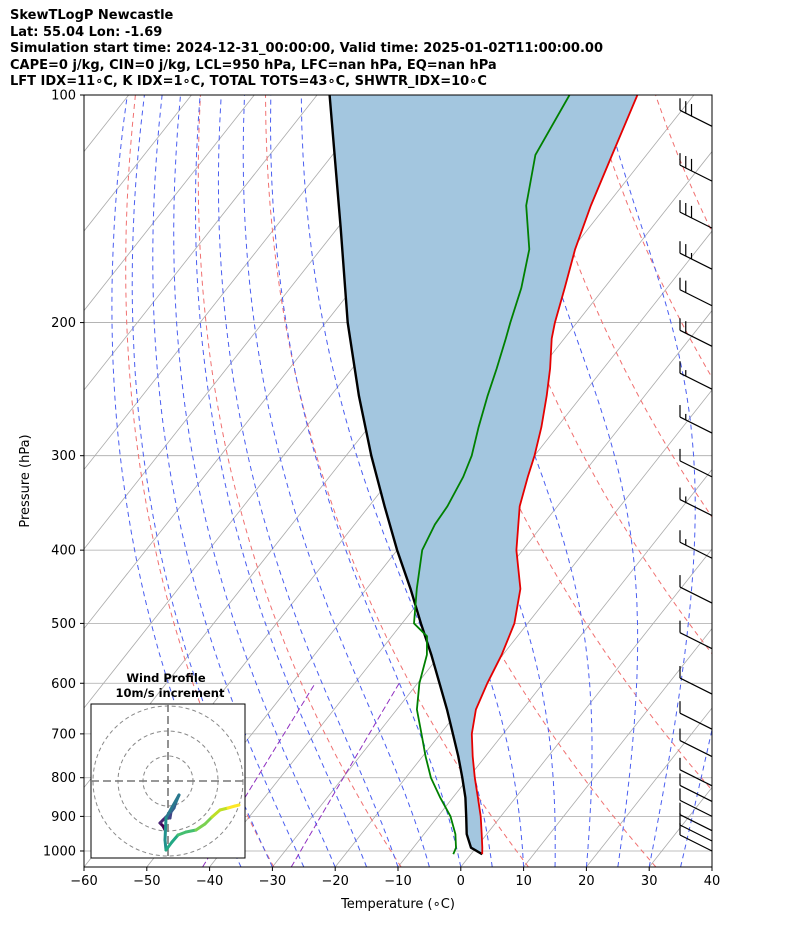 The image size is (794, 937). I want to click on y-axis: 100 200 300 400 500 600 700 800 900 1000, so click(63, 474).